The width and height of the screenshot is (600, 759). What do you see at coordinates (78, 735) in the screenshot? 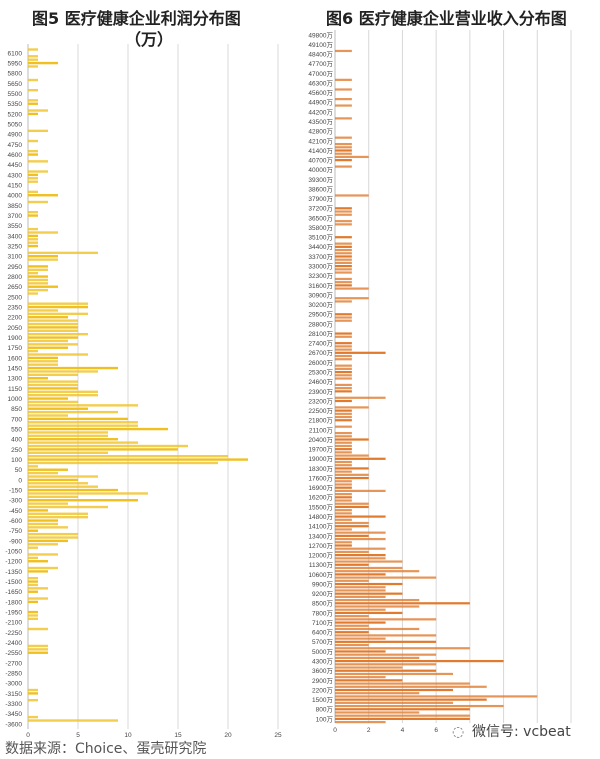
I see `x-tick-label: 5` at bounding box center [78, 735].